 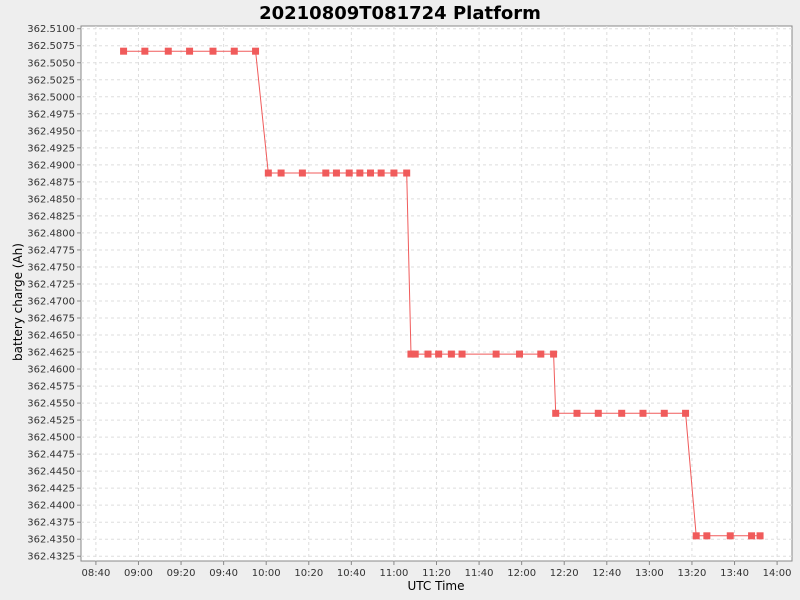 What do you see at coordinates (51, 370) in the screenshot?
I see `y-tick-label: 362.4600` at bounding box center [51, 370].